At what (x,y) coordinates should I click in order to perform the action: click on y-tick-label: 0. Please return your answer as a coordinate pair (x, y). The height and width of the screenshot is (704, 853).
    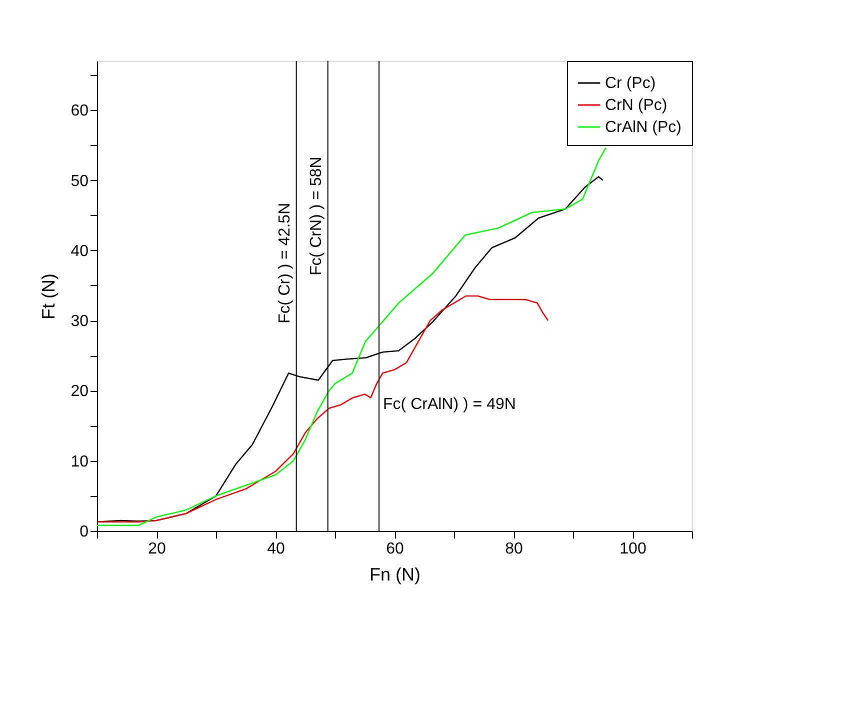
    Looking at the image, I should click on (84, 532).